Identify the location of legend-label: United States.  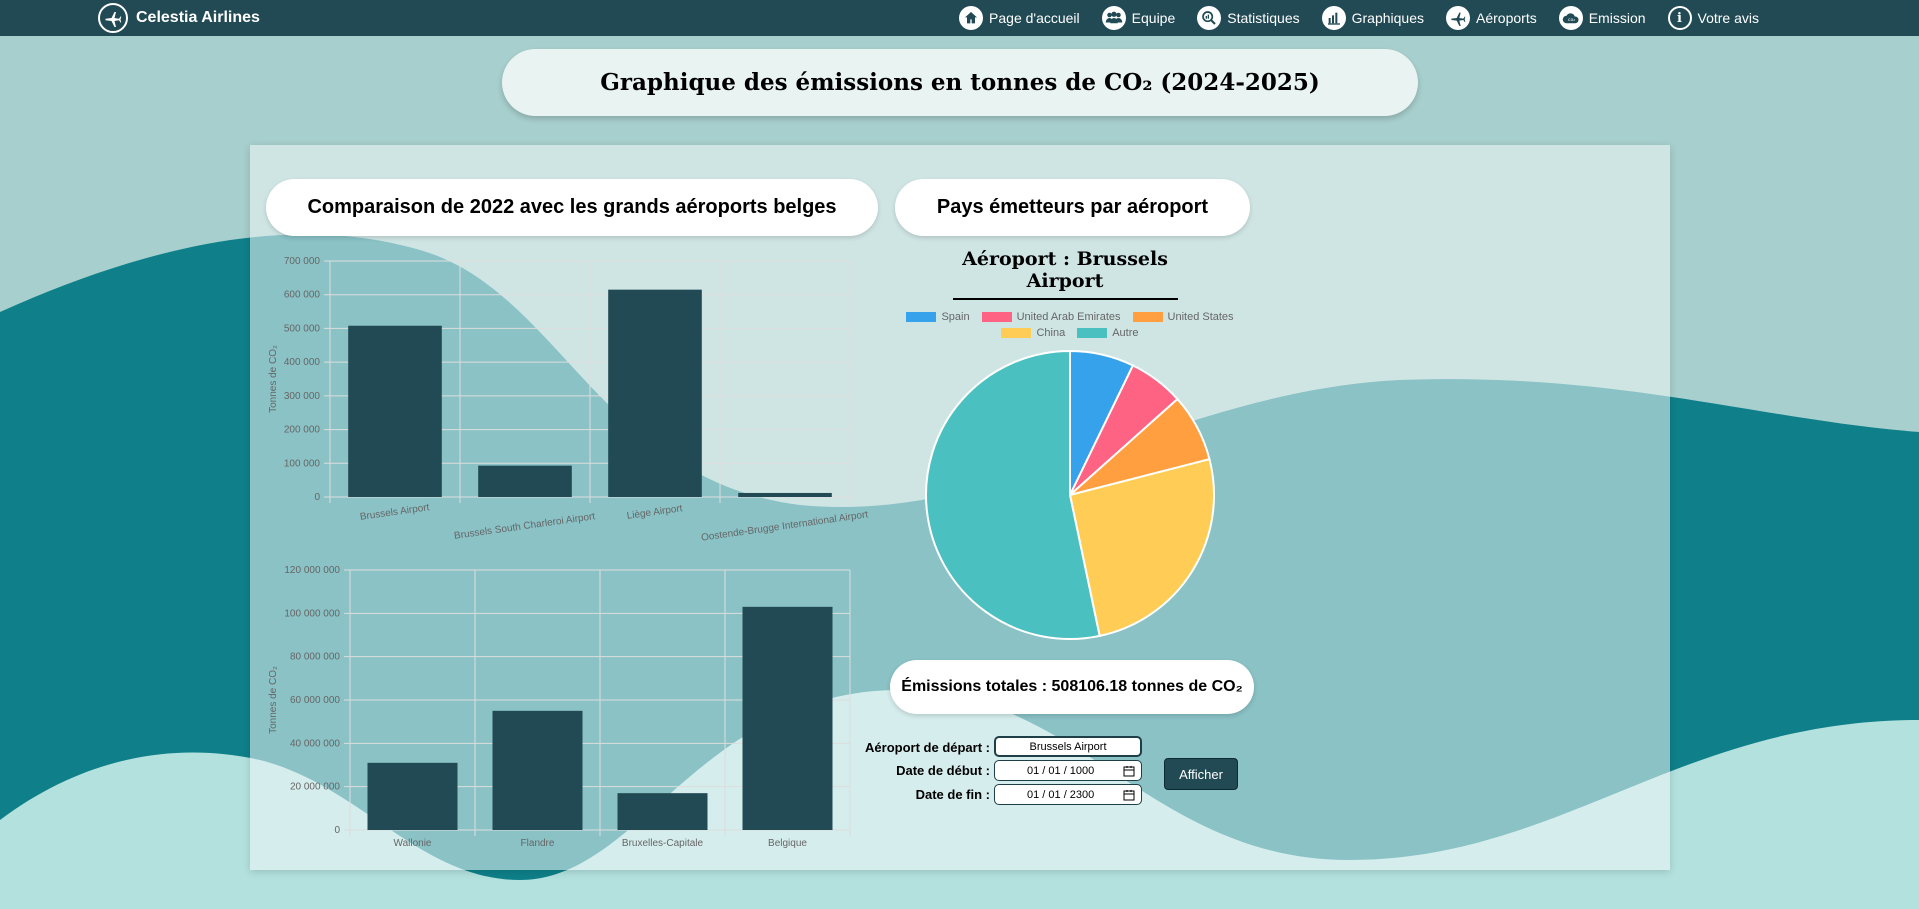
(1200, 317).